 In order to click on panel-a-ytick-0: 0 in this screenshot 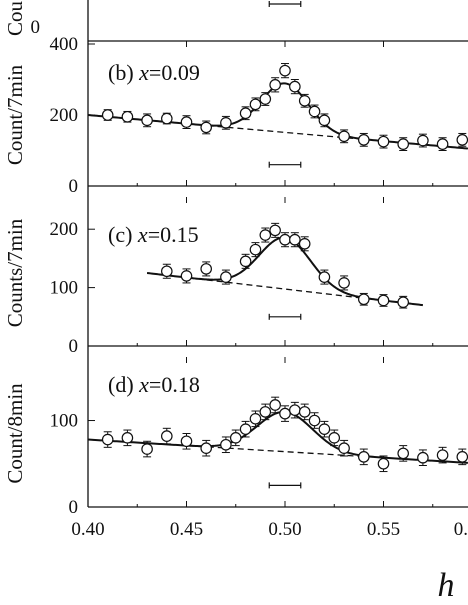, I will do `click(36, 27)`.